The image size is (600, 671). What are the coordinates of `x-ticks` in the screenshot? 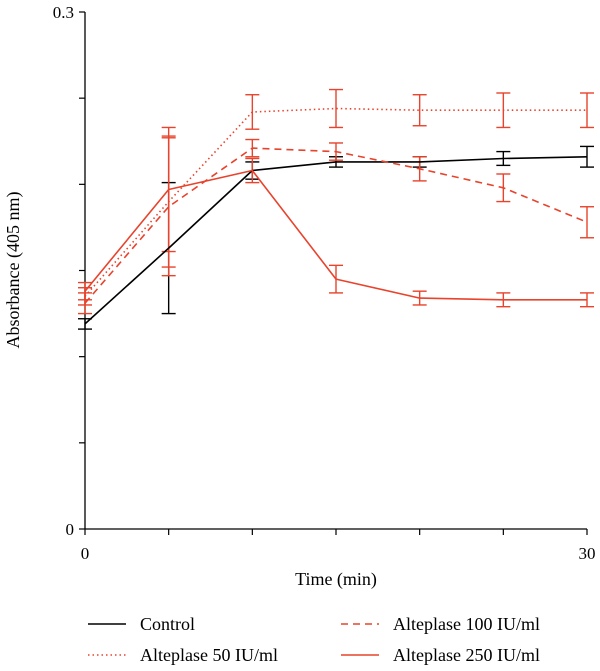 It's located at (336, 532).